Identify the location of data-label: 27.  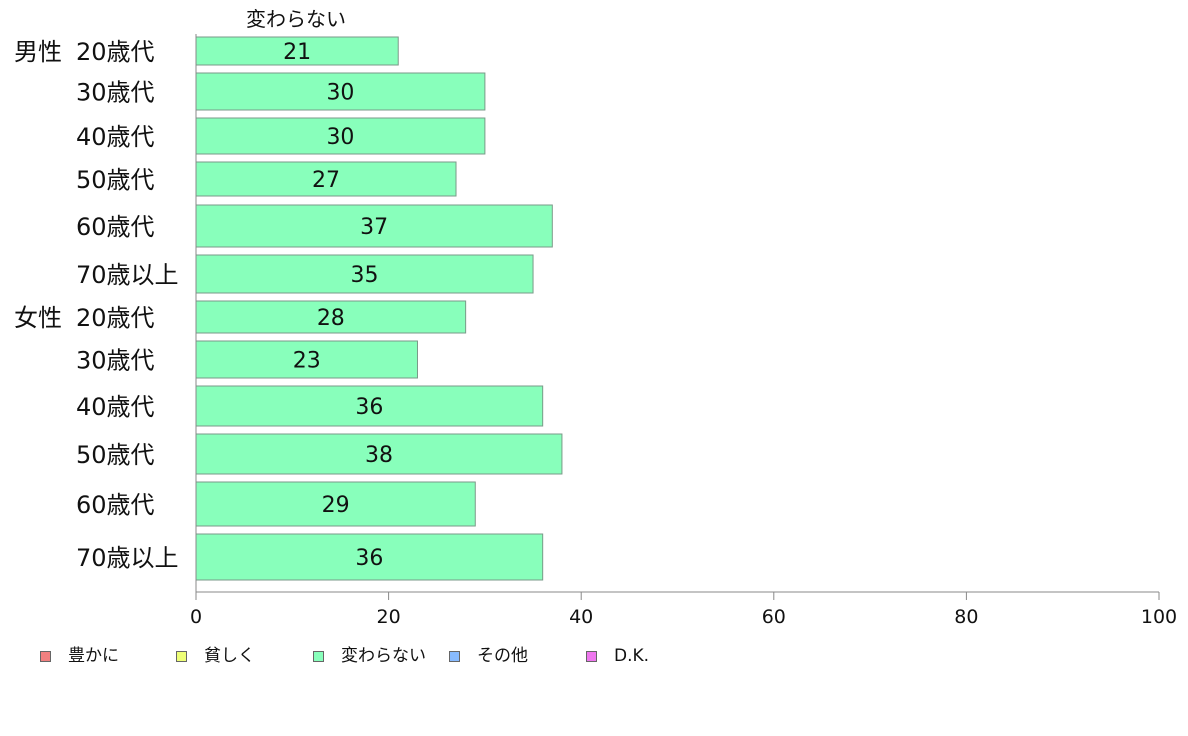
(326, 180).